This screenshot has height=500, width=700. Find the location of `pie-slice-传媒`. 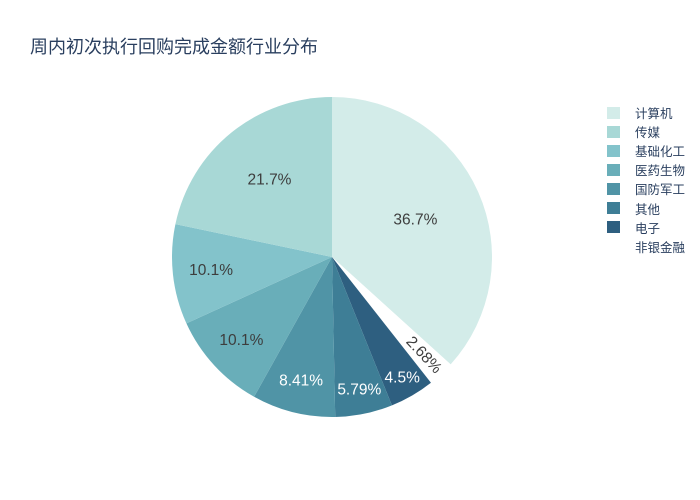

pie-slice-传媒 is located at coordinates (253, 177).